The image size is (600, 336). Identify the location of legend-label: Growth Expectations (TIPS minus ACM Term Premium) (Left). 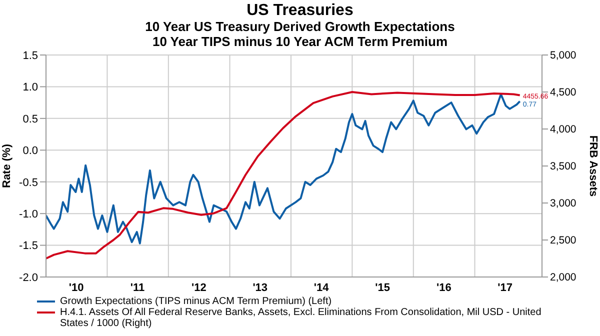
(196, 301).